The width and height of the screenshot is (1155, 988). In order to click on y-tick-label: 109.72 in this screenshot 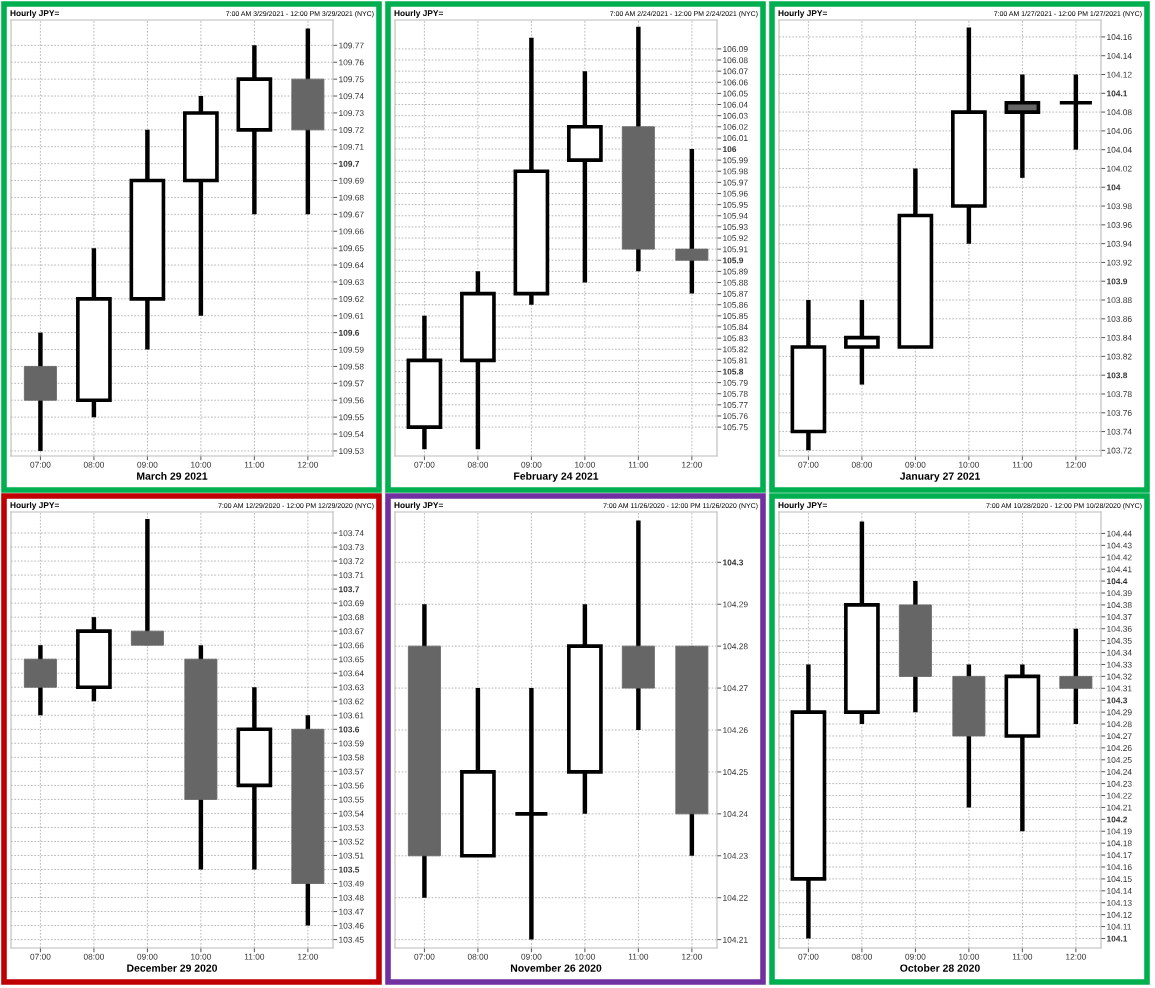, I will do `click(351, 130)`.